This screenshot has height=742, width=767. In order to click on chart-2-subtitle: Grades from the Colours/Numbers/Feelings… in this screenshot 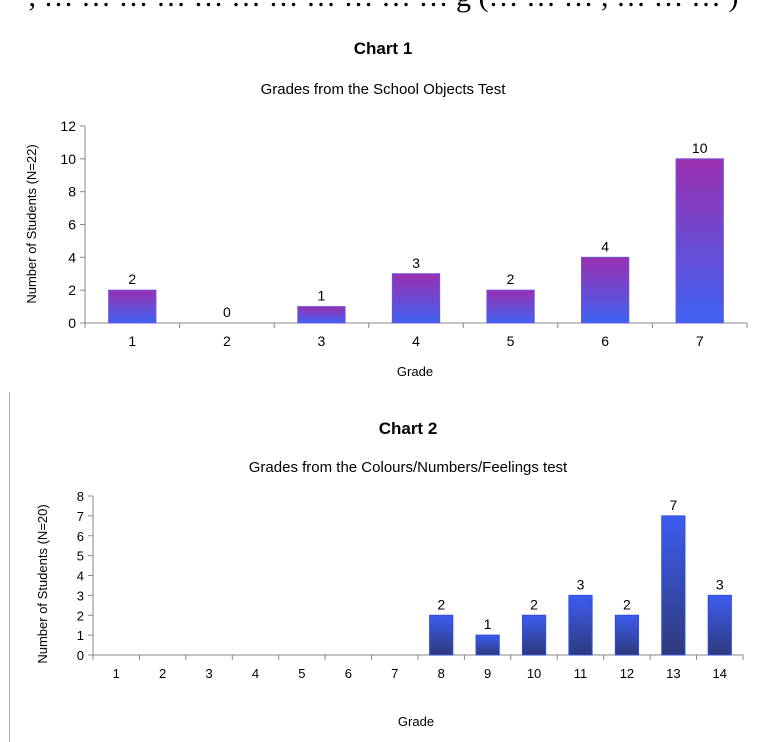, I will do `click(408, 467)`.